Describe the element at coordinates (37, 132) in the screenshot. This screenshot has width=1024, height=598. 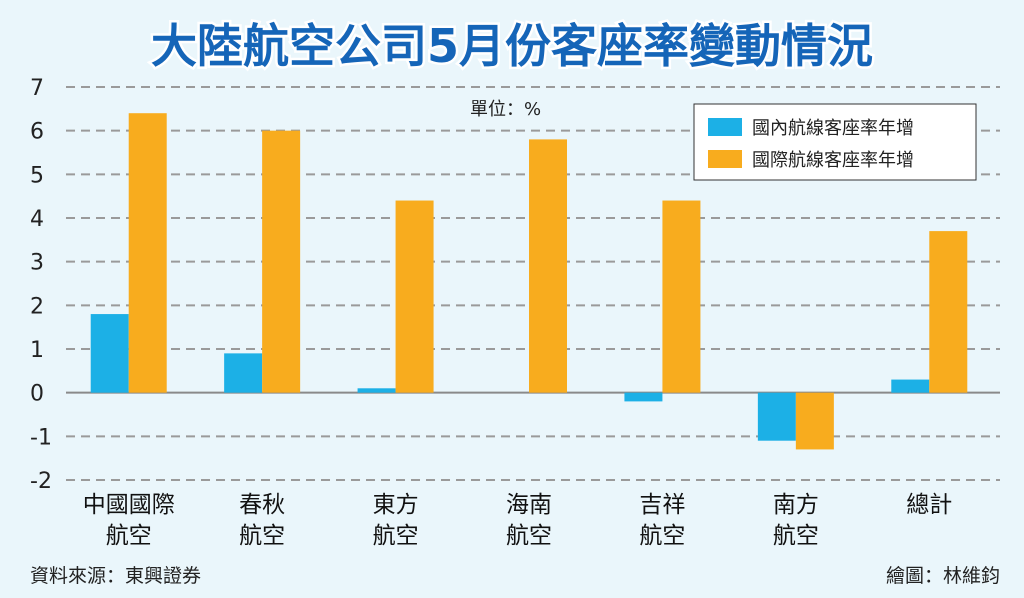
I see `y-tick-label: 6` at that location.